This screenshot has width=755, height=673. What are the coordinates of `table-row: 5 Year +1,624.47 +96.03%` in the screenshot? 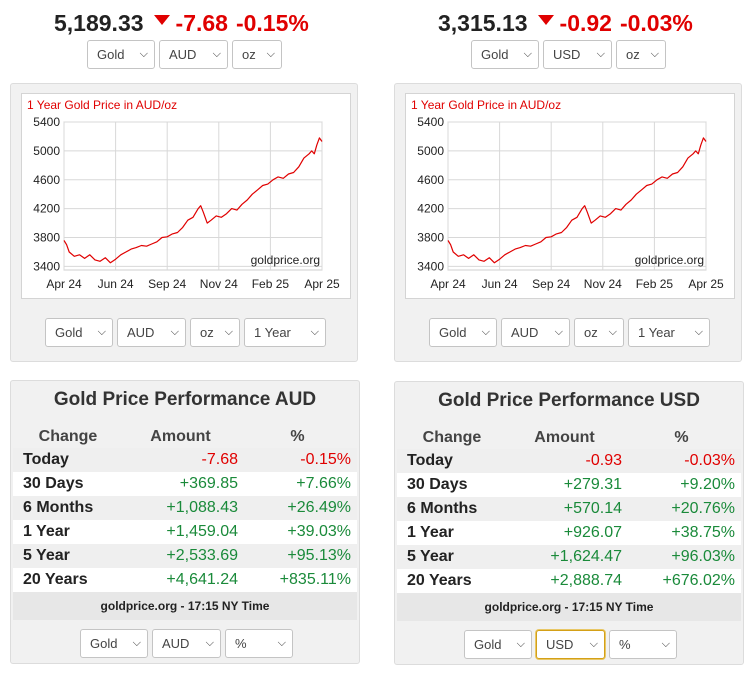 It's located at (569, 557).